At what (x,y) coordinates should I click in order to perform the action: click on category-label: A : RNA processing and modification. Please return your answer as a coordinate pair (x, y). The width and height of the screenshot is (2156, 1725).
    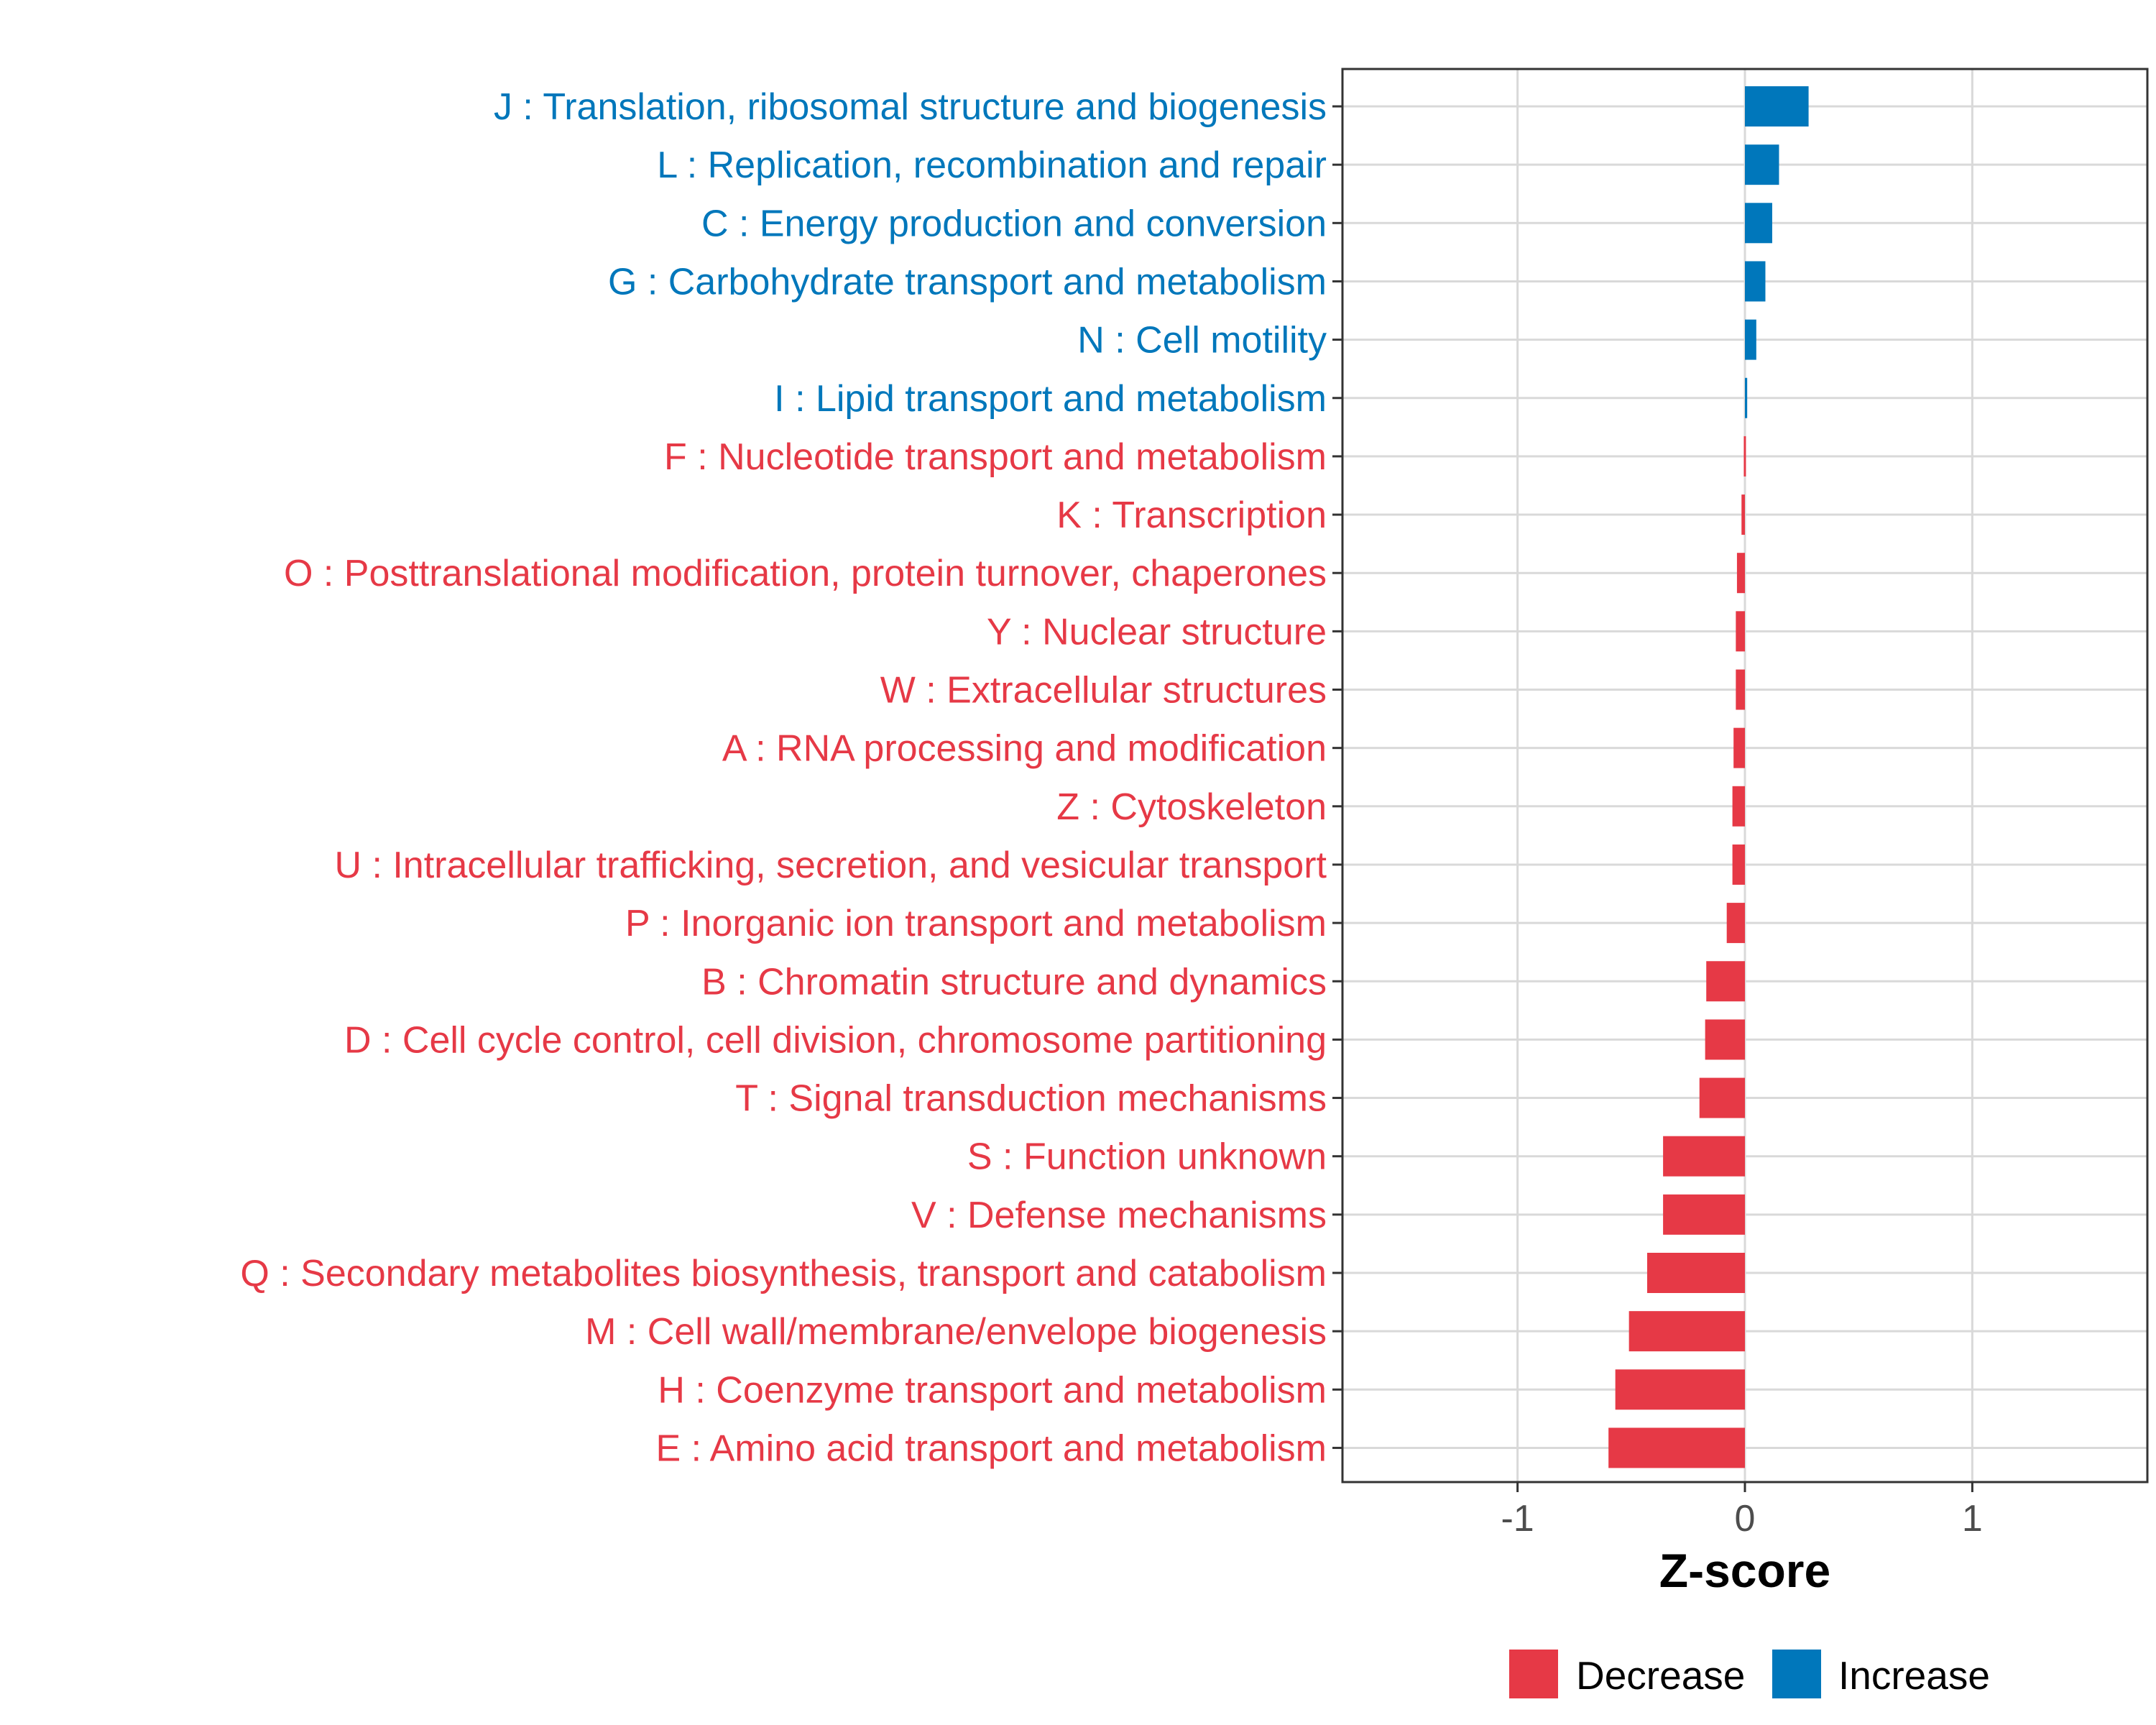
    Looking at the image, I should click on (1024, 749).